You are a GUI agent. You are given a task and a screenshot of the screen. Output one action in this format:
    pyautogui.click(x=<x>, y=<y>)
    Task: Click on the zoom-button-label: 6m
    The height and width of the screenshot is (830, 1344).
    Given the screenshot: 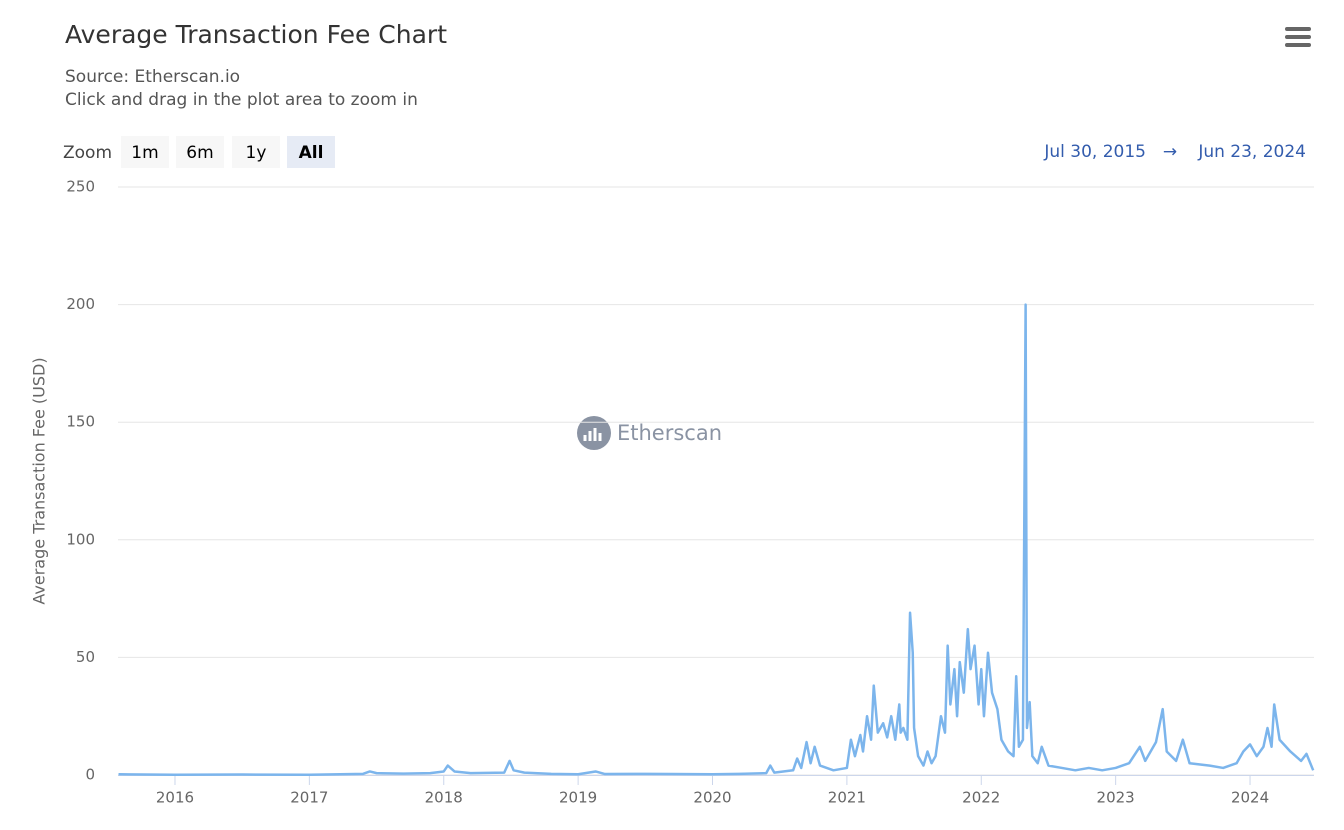 What is the action you would take?
    pyautogui.click(x=199, y=153)
    